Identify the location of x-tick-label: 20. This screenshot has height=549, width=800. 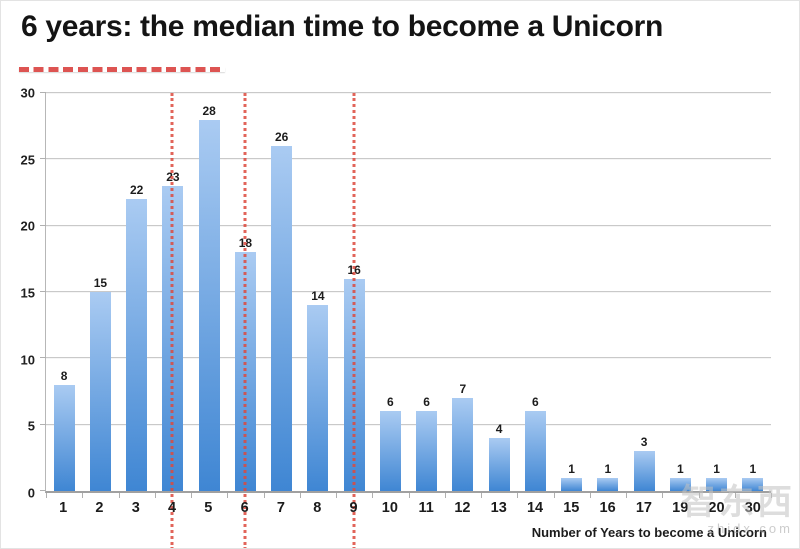
(716, 508).